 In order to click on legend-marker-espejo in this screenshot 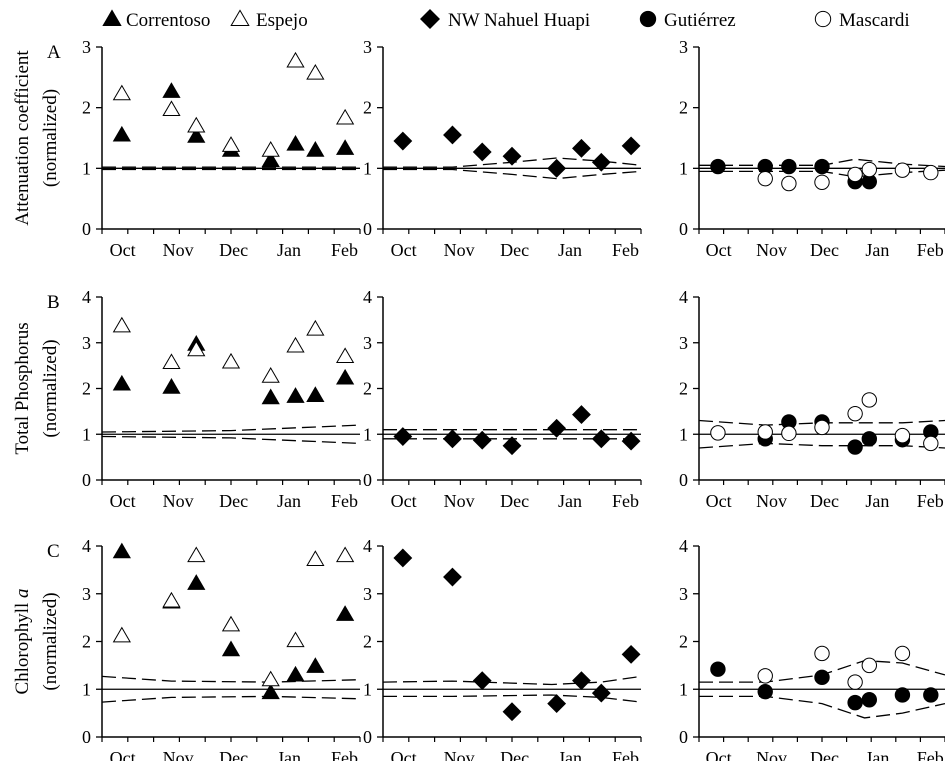, I will do `click(240, 17)`.